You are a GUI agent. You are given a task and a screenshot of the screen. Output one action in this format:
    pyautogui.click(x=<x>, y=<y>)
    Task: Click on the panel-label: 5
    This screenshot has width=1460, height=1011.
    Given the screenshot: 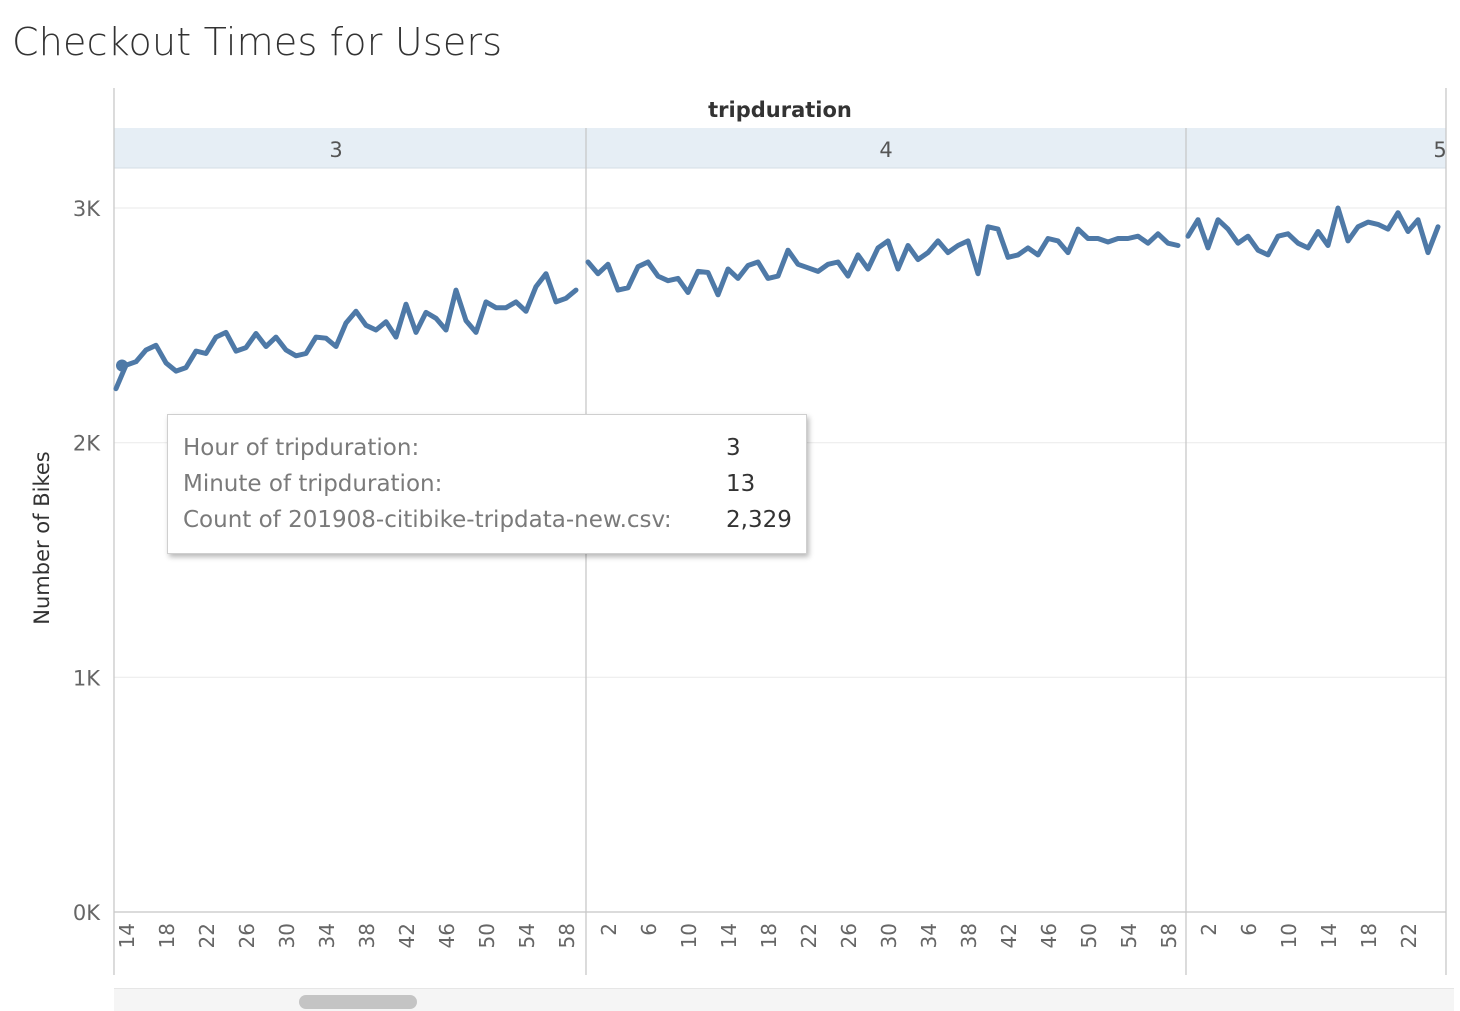 What is the action you would take?
    pyautogui.click(x=1439, y=150)
    